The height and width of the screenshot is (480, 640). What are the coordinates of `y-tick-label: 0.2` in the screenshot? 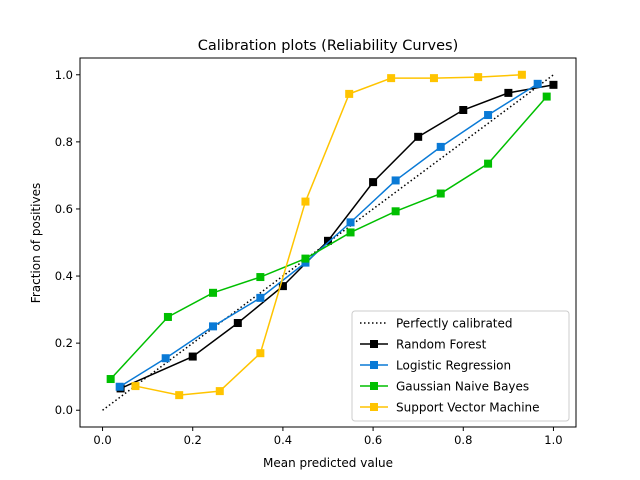 It's located at (64, 343).